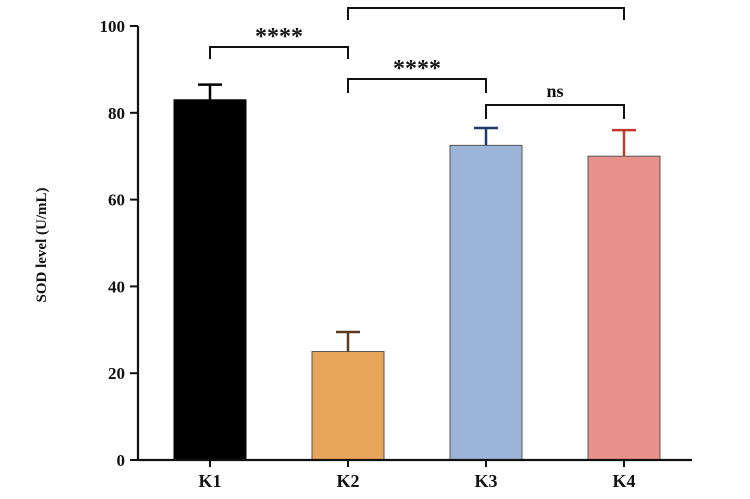 The height and width of the screenshot is (499, 750). What do you see at coordinates (113, 26) in the screenshot?
I see `y-tick-label: 100` at bounding box center [113, 26].